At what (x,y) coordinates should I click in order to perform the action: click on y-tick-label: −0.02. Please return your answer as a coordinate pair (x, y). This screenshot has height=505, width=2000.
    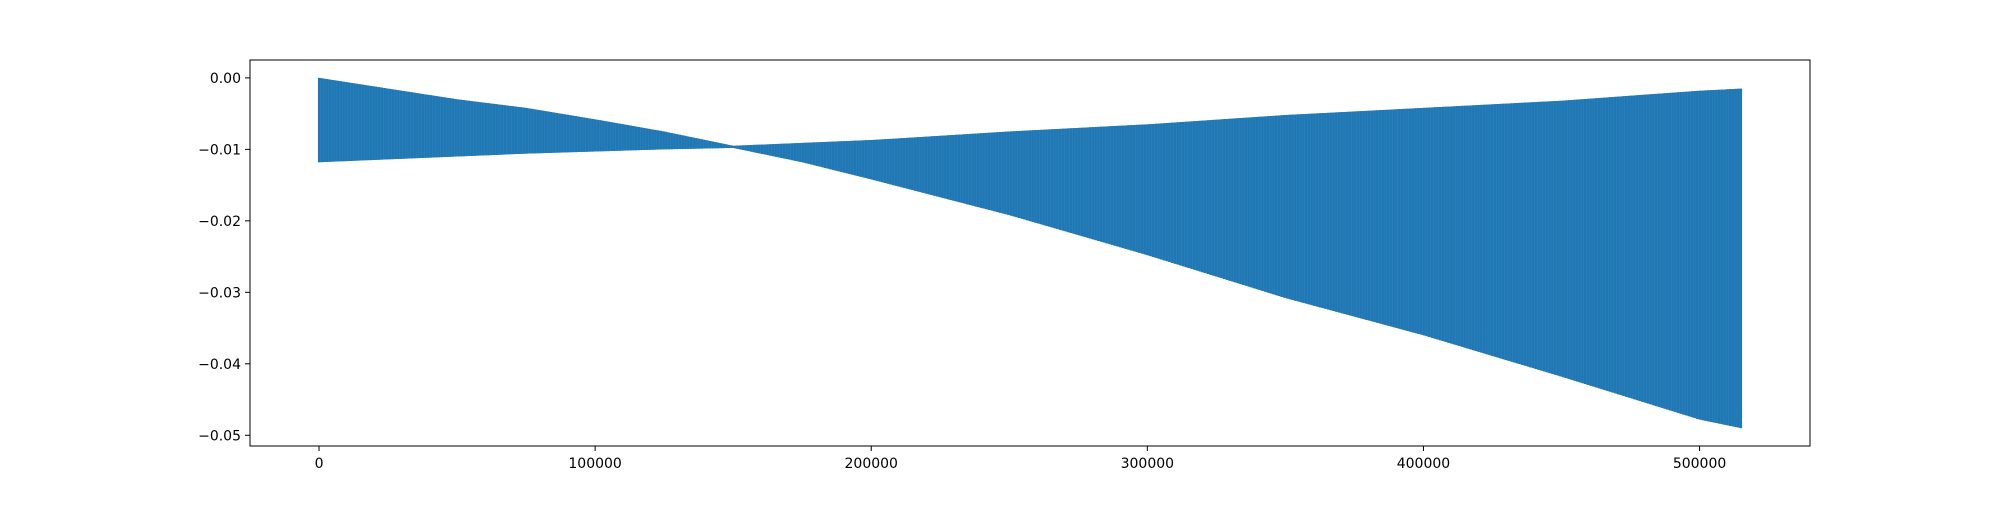
    Looking at the image, I should click on (219, 222).